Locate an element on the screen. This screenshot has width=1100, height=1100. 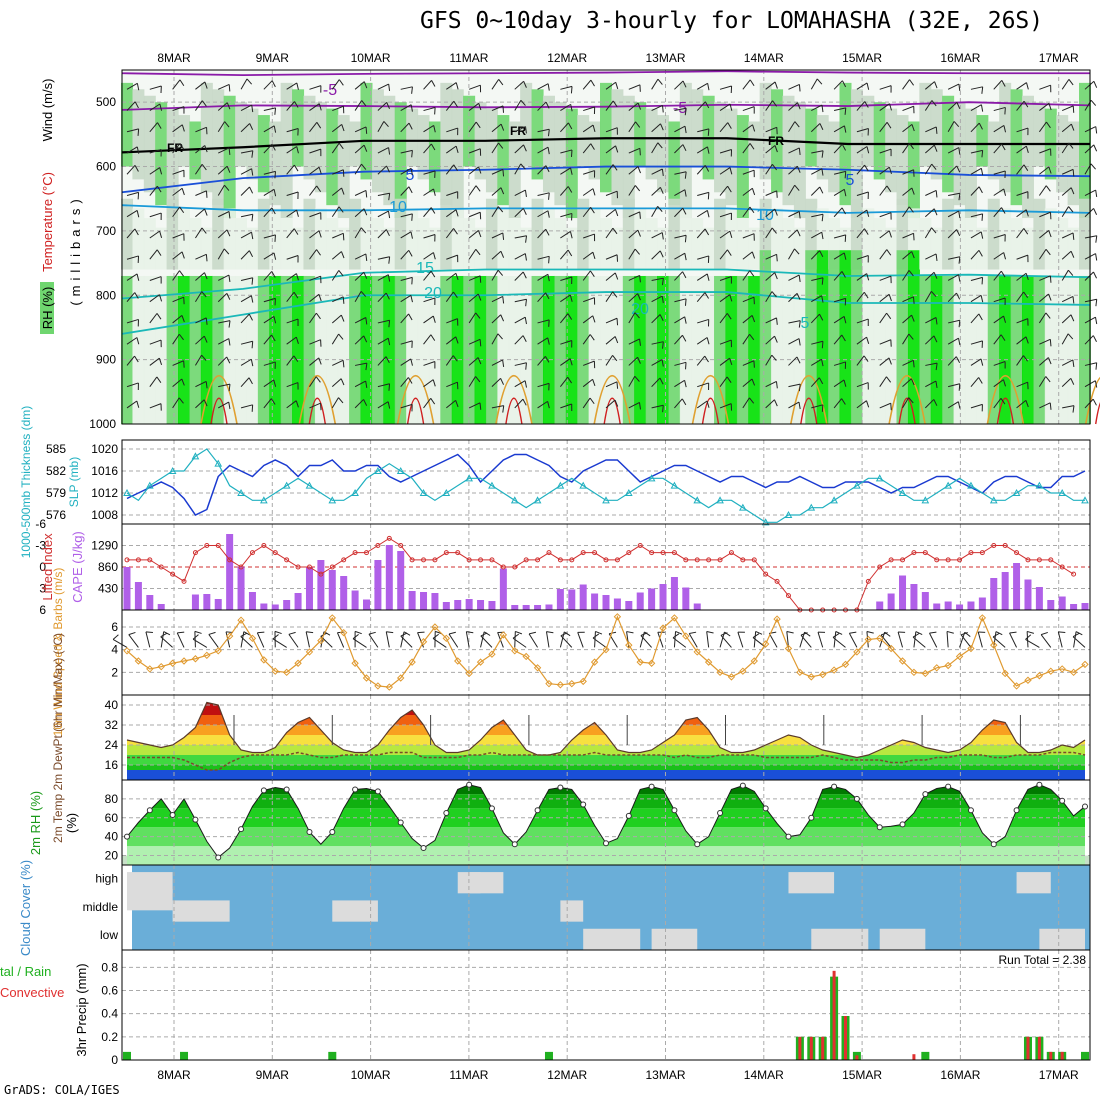
warm-contour is located at coordinates (710, 399).